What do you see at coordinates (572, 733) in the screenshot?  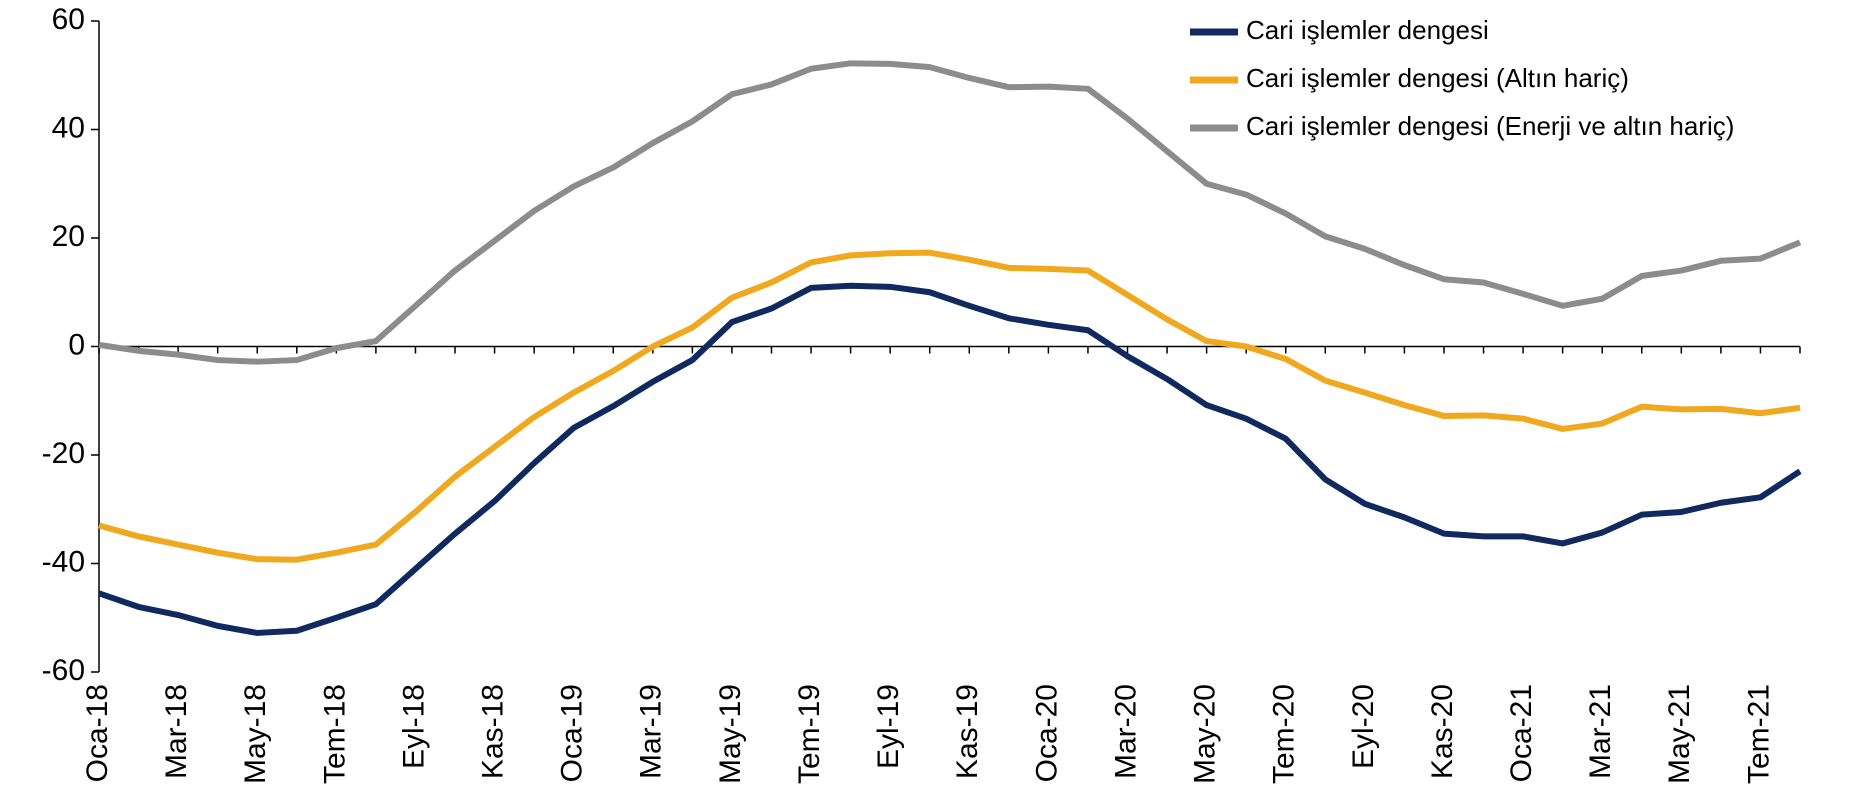 I see `x-tick-label: Oca-19` at bounding box center [572, 733].